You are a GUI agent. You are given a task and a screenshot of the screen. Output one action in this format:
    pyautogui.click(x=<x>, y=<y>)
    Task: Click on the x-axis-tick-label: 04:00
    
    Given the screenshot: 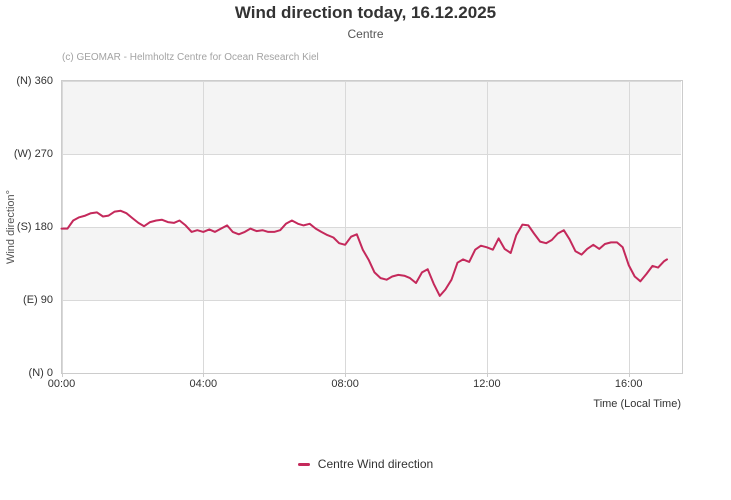 What is the action you would take?
    pyautogui.click(x=203, y=384)
    